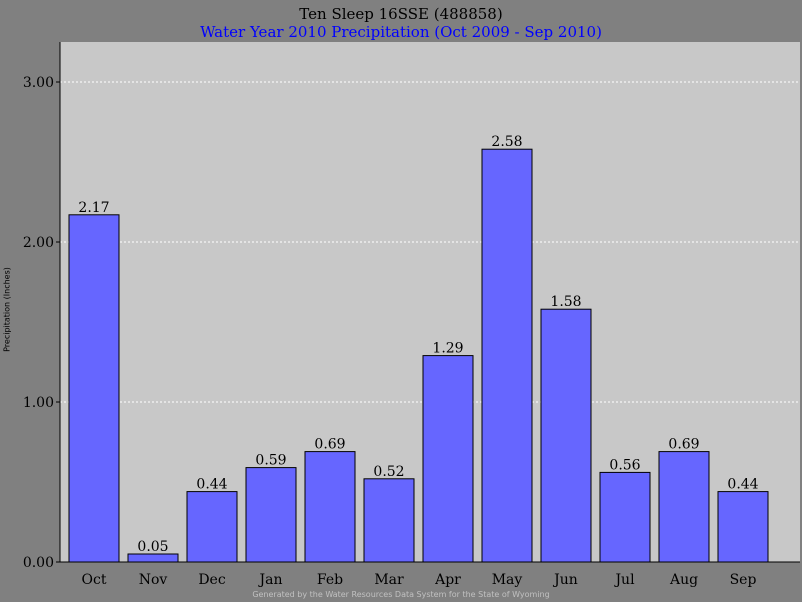 This screenshot has width=802, height=602. What do you see at coordinates (565, 580) in the screenshot?
I see `x-tick-label: Jun` at bounding box center [565, 580].